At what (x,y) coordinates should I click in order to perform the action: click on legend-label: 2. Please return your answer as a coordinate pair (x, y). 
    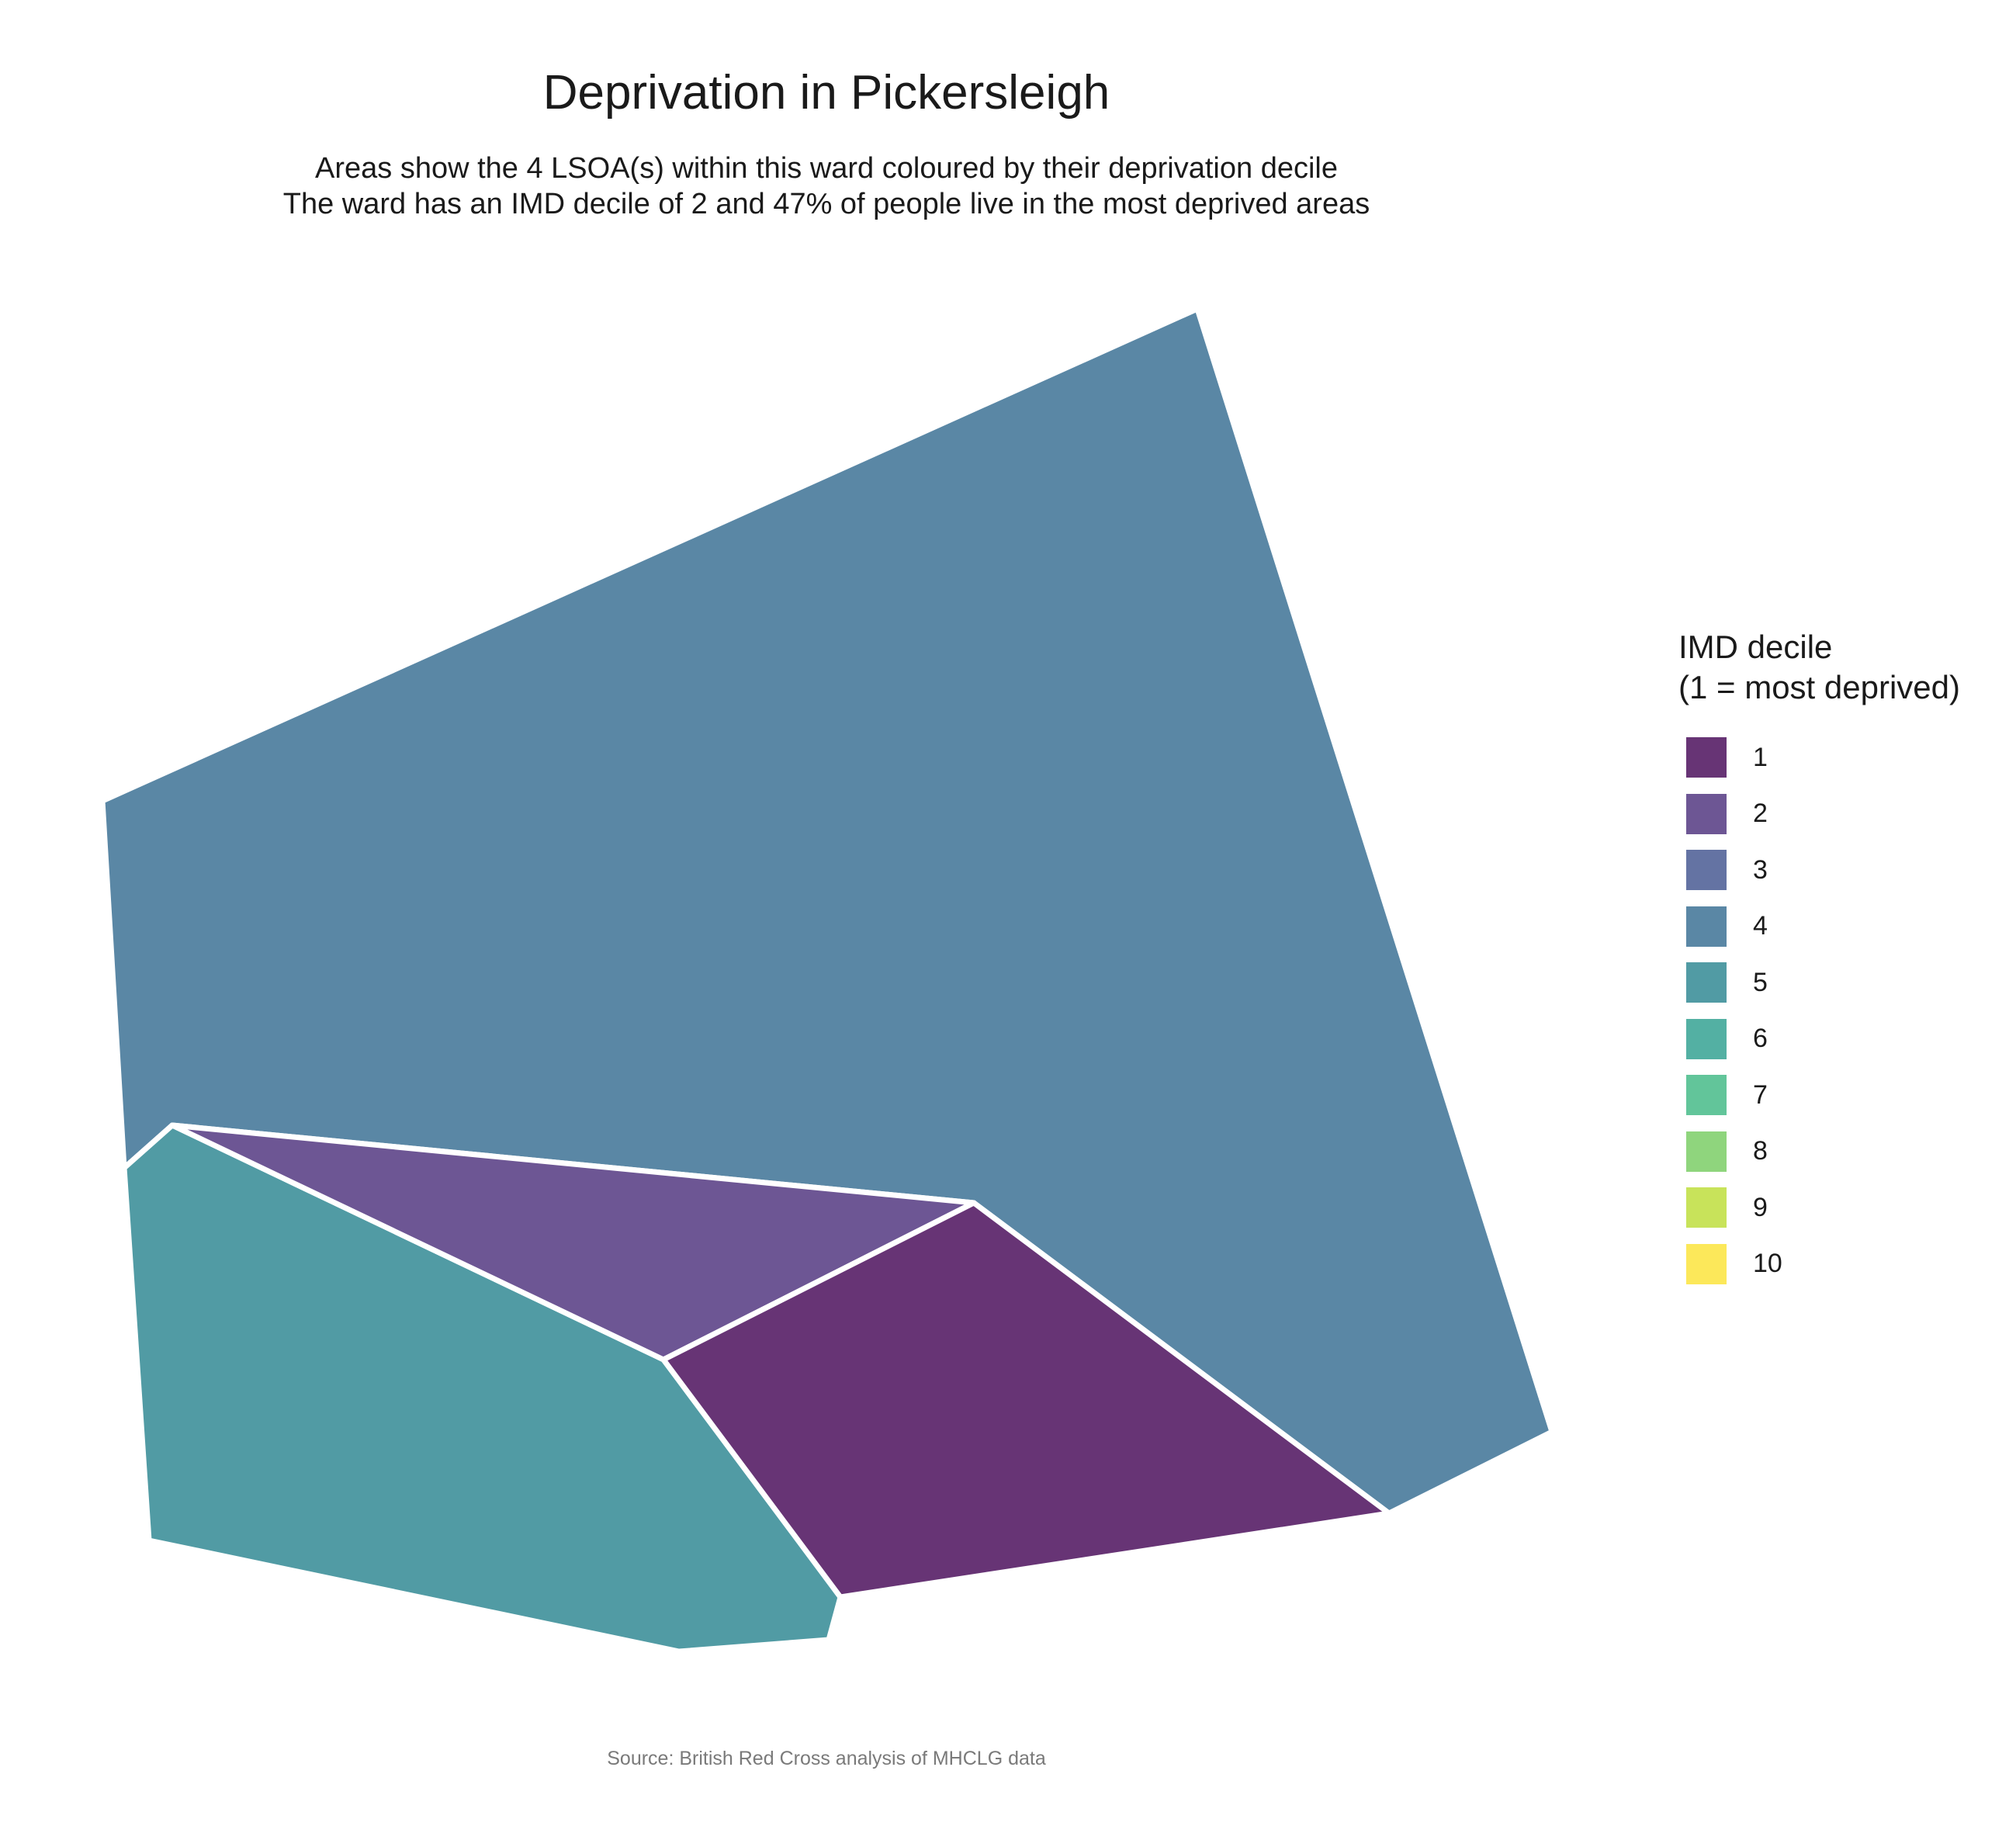
    Looking at the image, I should click on (1761, 814).